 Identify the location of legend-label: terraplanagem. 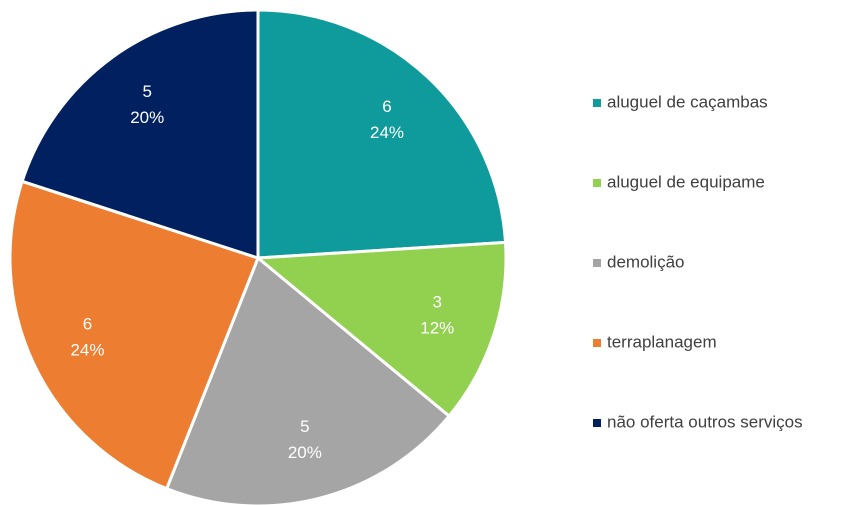
(662, 341).